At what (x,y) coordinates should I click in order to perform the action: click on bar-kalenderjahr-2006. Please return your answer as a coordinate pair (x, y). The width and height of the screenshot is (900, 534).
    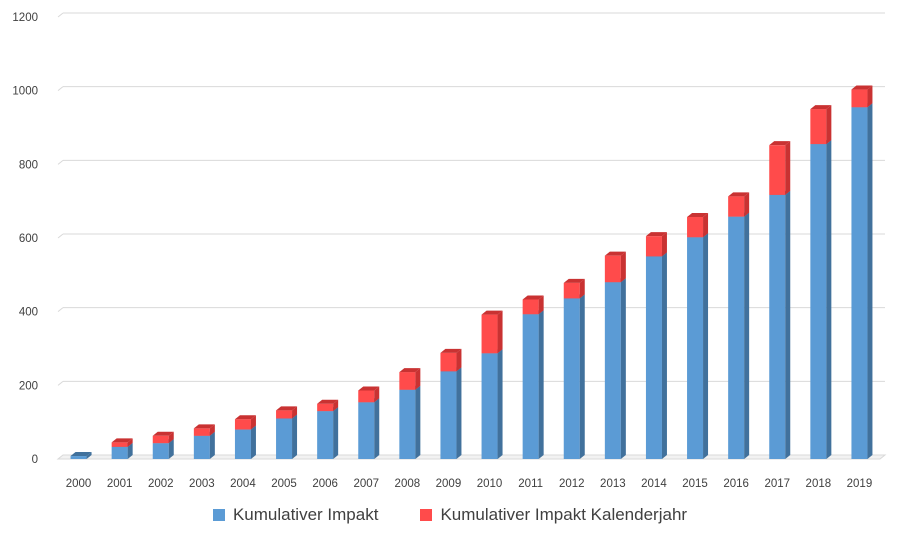
    Looking at the image, I should click on (328, 405).